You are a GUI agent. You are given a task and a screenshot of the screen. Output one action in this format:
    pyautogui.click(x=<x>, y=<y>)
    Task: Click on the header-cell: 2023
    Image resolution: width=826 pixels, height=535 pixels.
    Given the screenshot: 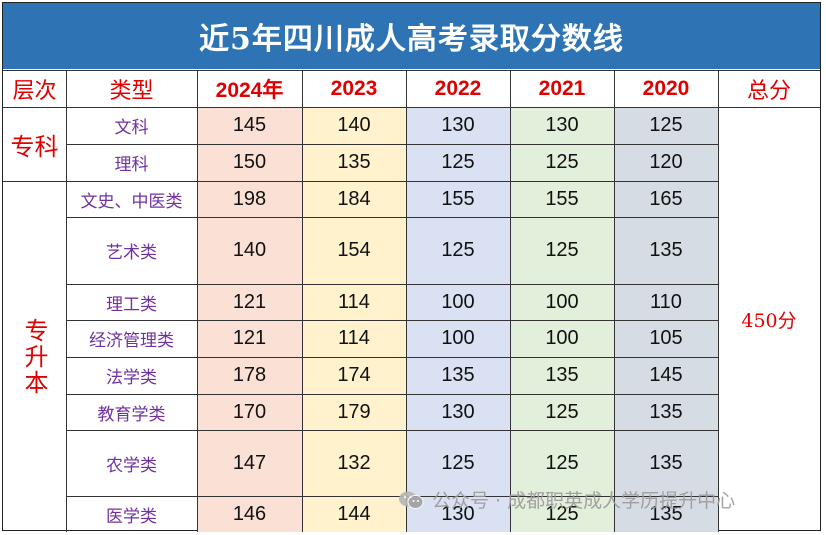 What is the action you would take?
    pyautogui.click(x=354, y=88)
    